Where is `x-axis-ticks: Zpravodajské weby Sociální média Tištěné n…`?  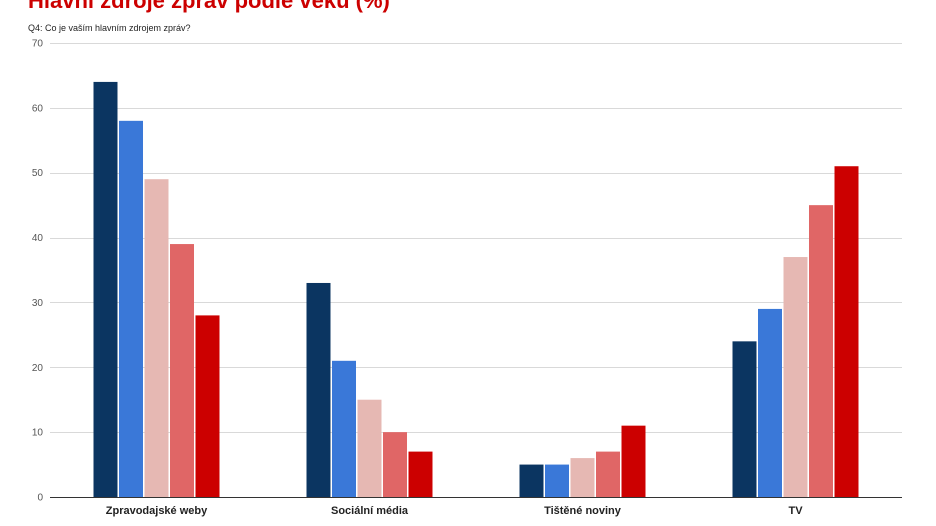
x-axis-ticks: Zpravodajské weby Sociální média Tištěné n… is located at coordinates (454, 511).